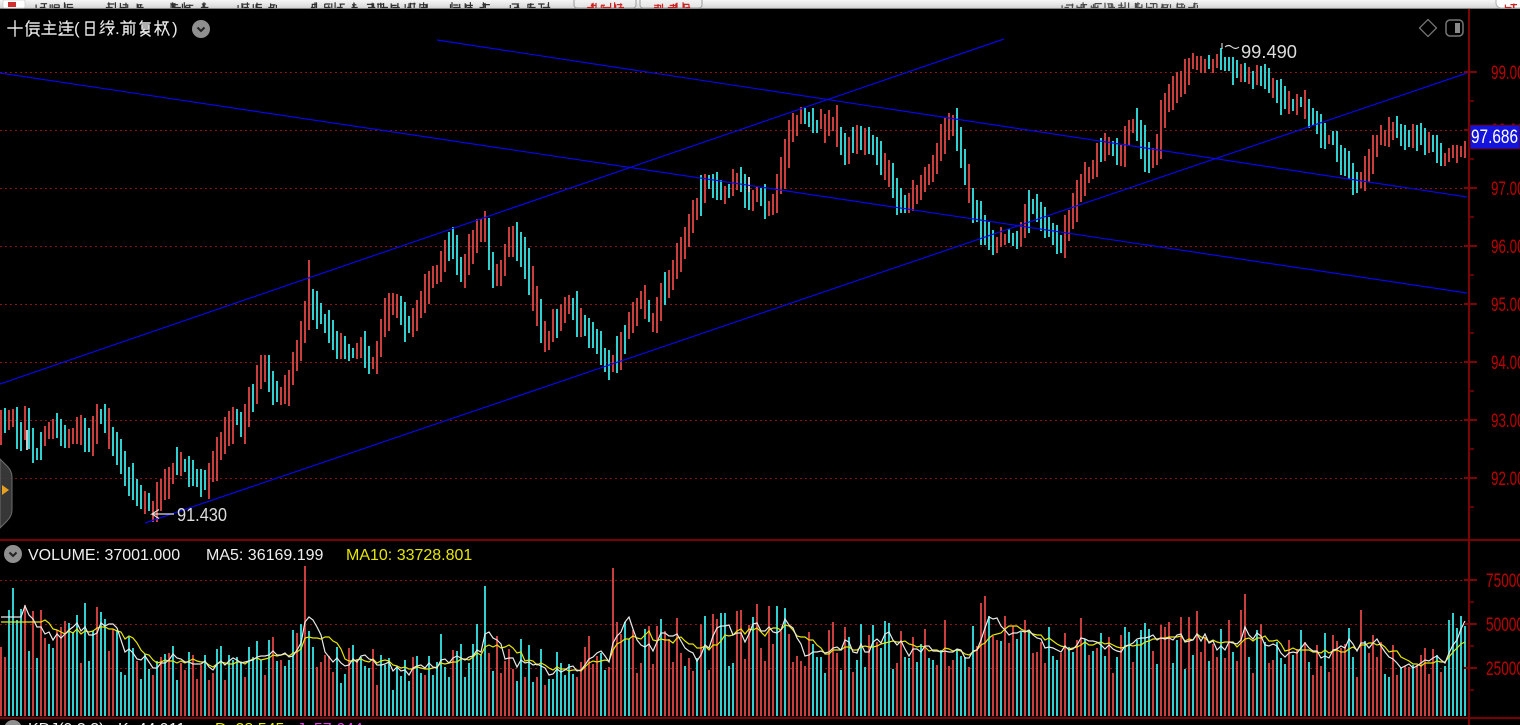 This screenshot has width=1520, height=725. Describe the element at coordinates (1503, 669) in the screenshot. I see `svg-text: 25000` at that location.